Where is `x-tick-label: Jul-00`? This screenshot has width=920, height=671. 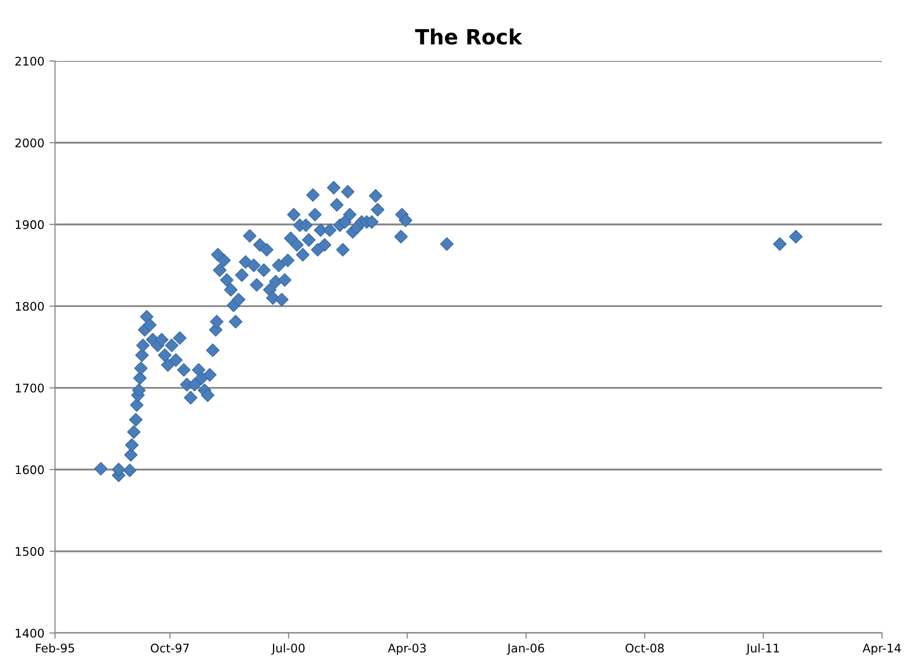
x-tick-label: Jul-00 is located at coordinates (288, 649).